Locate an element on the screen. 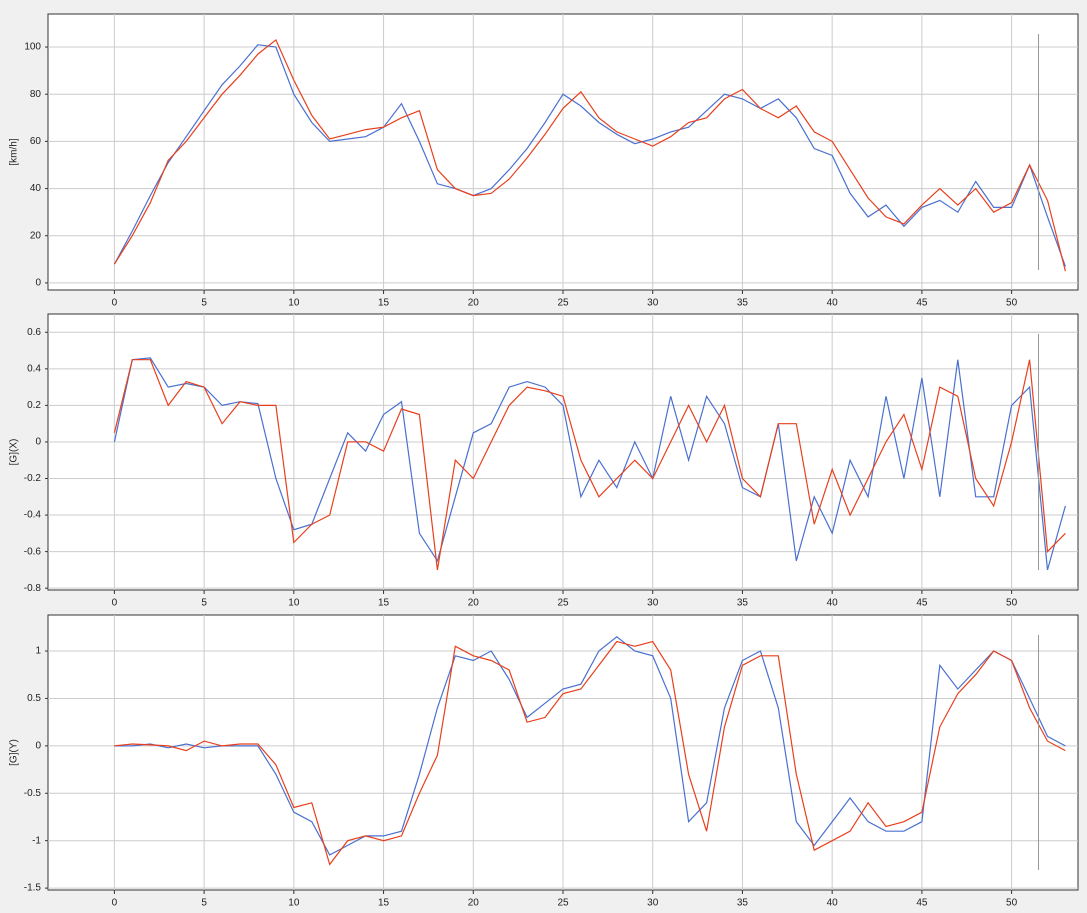 The height and width of the screenshot is (913, 1087). y-tick-label: 1 is located at coordinates (38, 651).